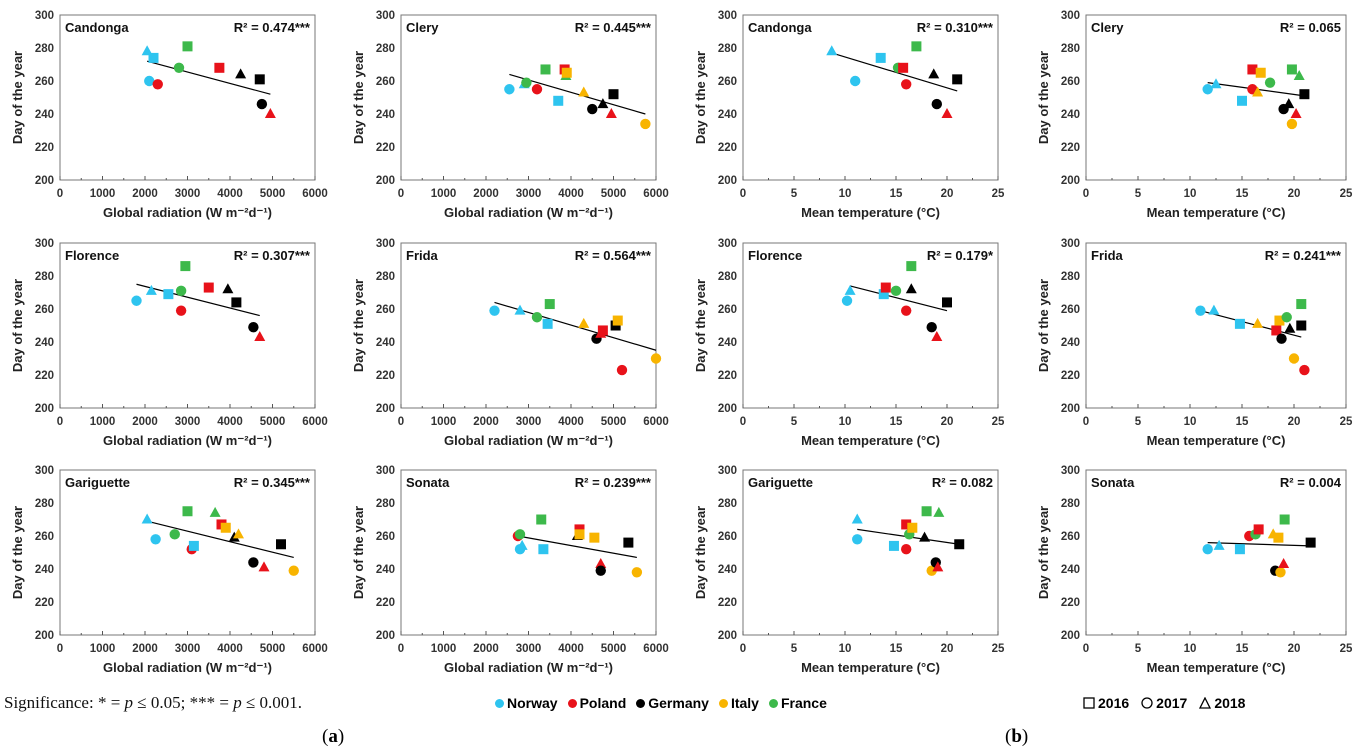  I want to click on panel-title: Clery, so click(422, 27).